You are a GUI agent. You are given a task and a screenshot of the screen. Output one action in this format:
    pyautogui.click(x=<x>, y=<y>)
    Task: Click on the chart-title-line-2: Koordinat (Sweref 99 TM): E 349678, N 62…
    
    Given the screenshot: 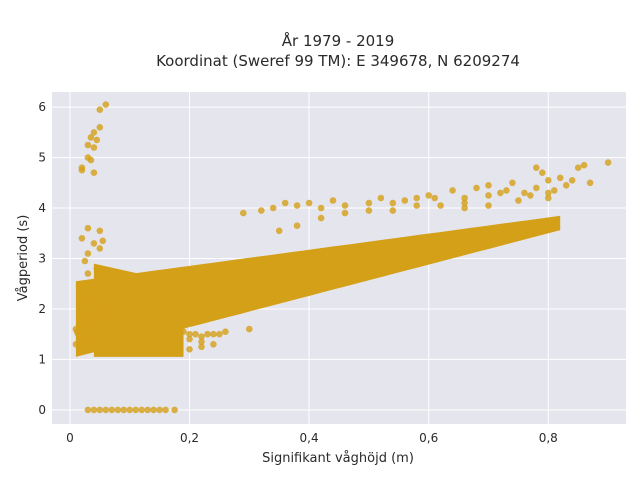 What is the action you would take?
    pyautogui.click(x=338, y=61)
    